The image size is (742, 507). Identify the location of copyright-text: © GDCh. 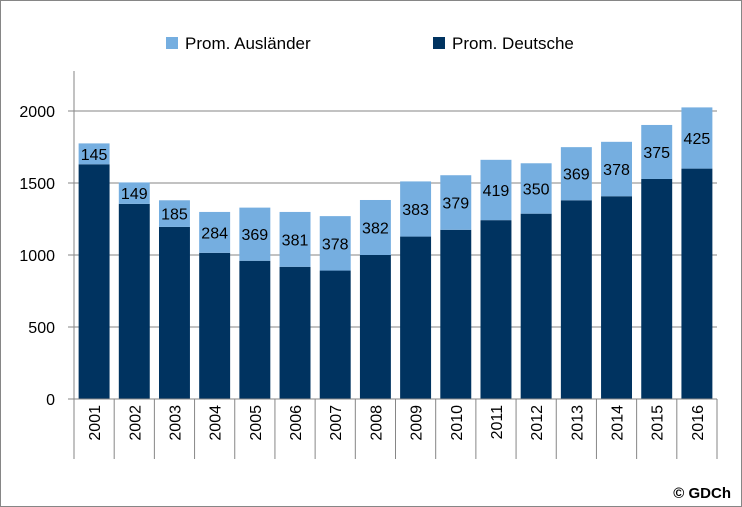
(702, 493).